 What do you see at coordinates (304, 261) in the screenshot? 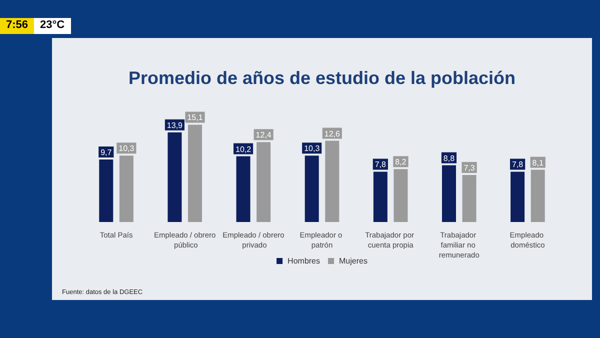
I see `legend-label: Hombres` at bounding box center [304, 261].